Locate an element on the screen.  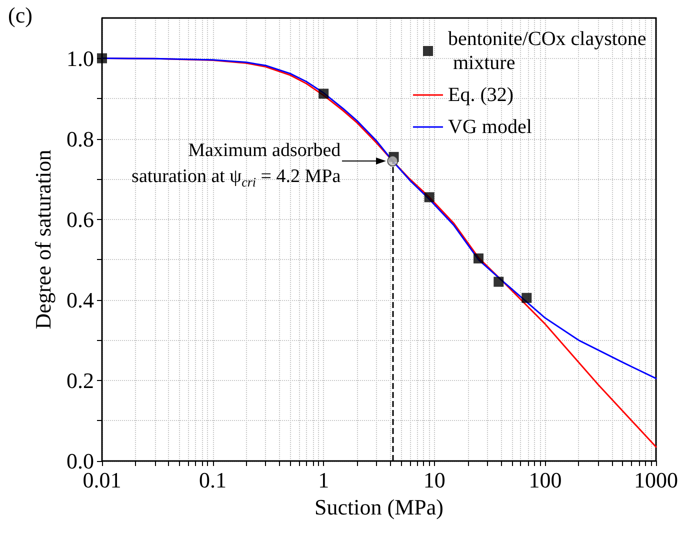
text: (c) is located at coordinates (20, 15).